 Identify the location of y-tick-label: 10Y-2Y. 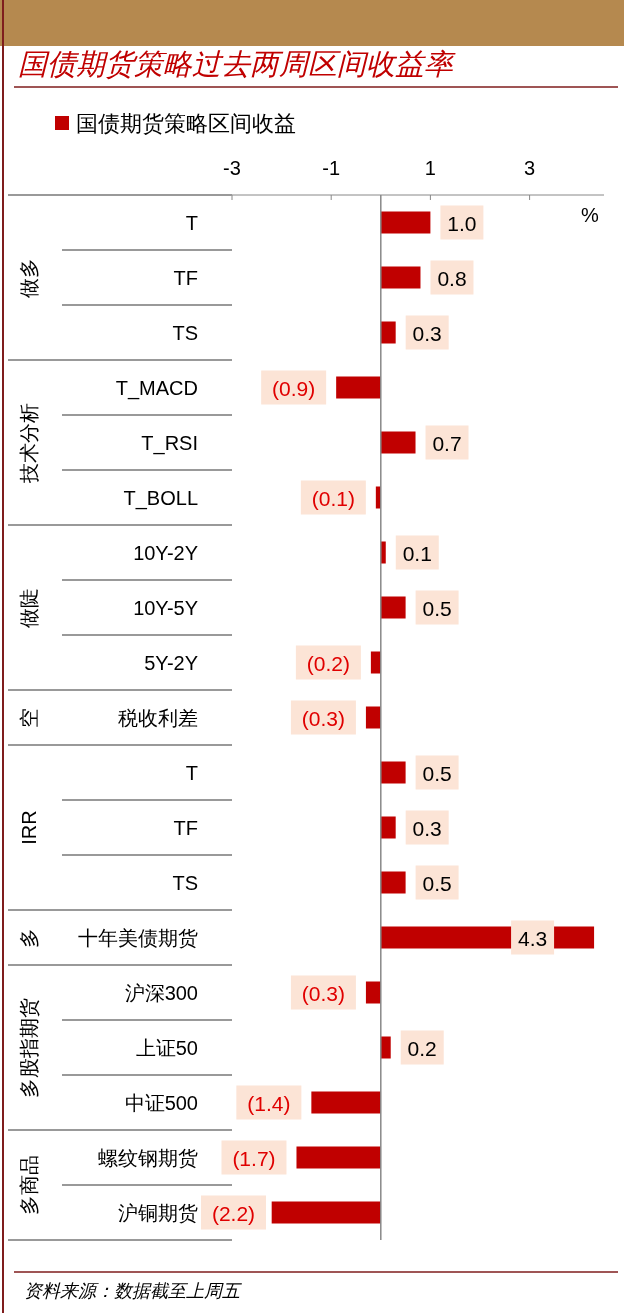
(165, 552).